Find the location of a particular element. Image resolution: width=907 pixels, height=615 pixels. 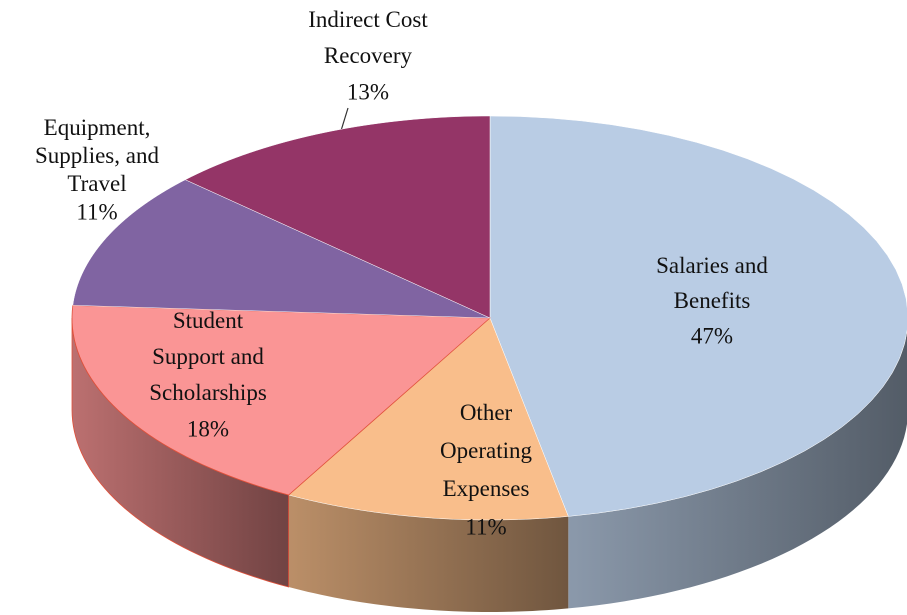

value-label: 18% is located at coordinates (208, 428).